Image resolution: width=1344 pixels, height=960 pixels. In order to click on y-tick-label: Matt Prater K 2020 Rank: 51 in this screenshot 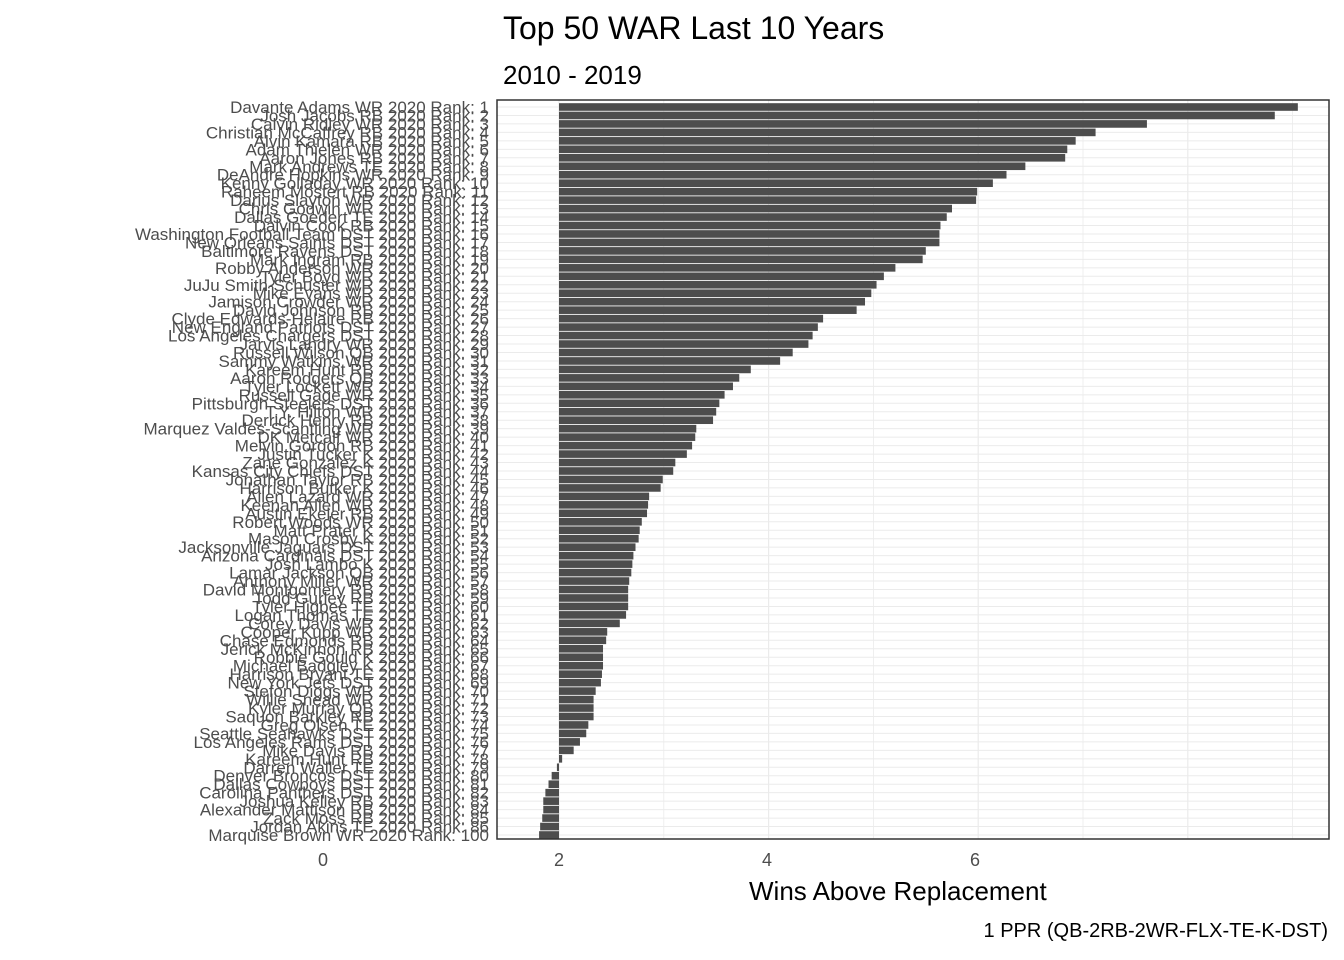, I will do `click(381, 530)`.